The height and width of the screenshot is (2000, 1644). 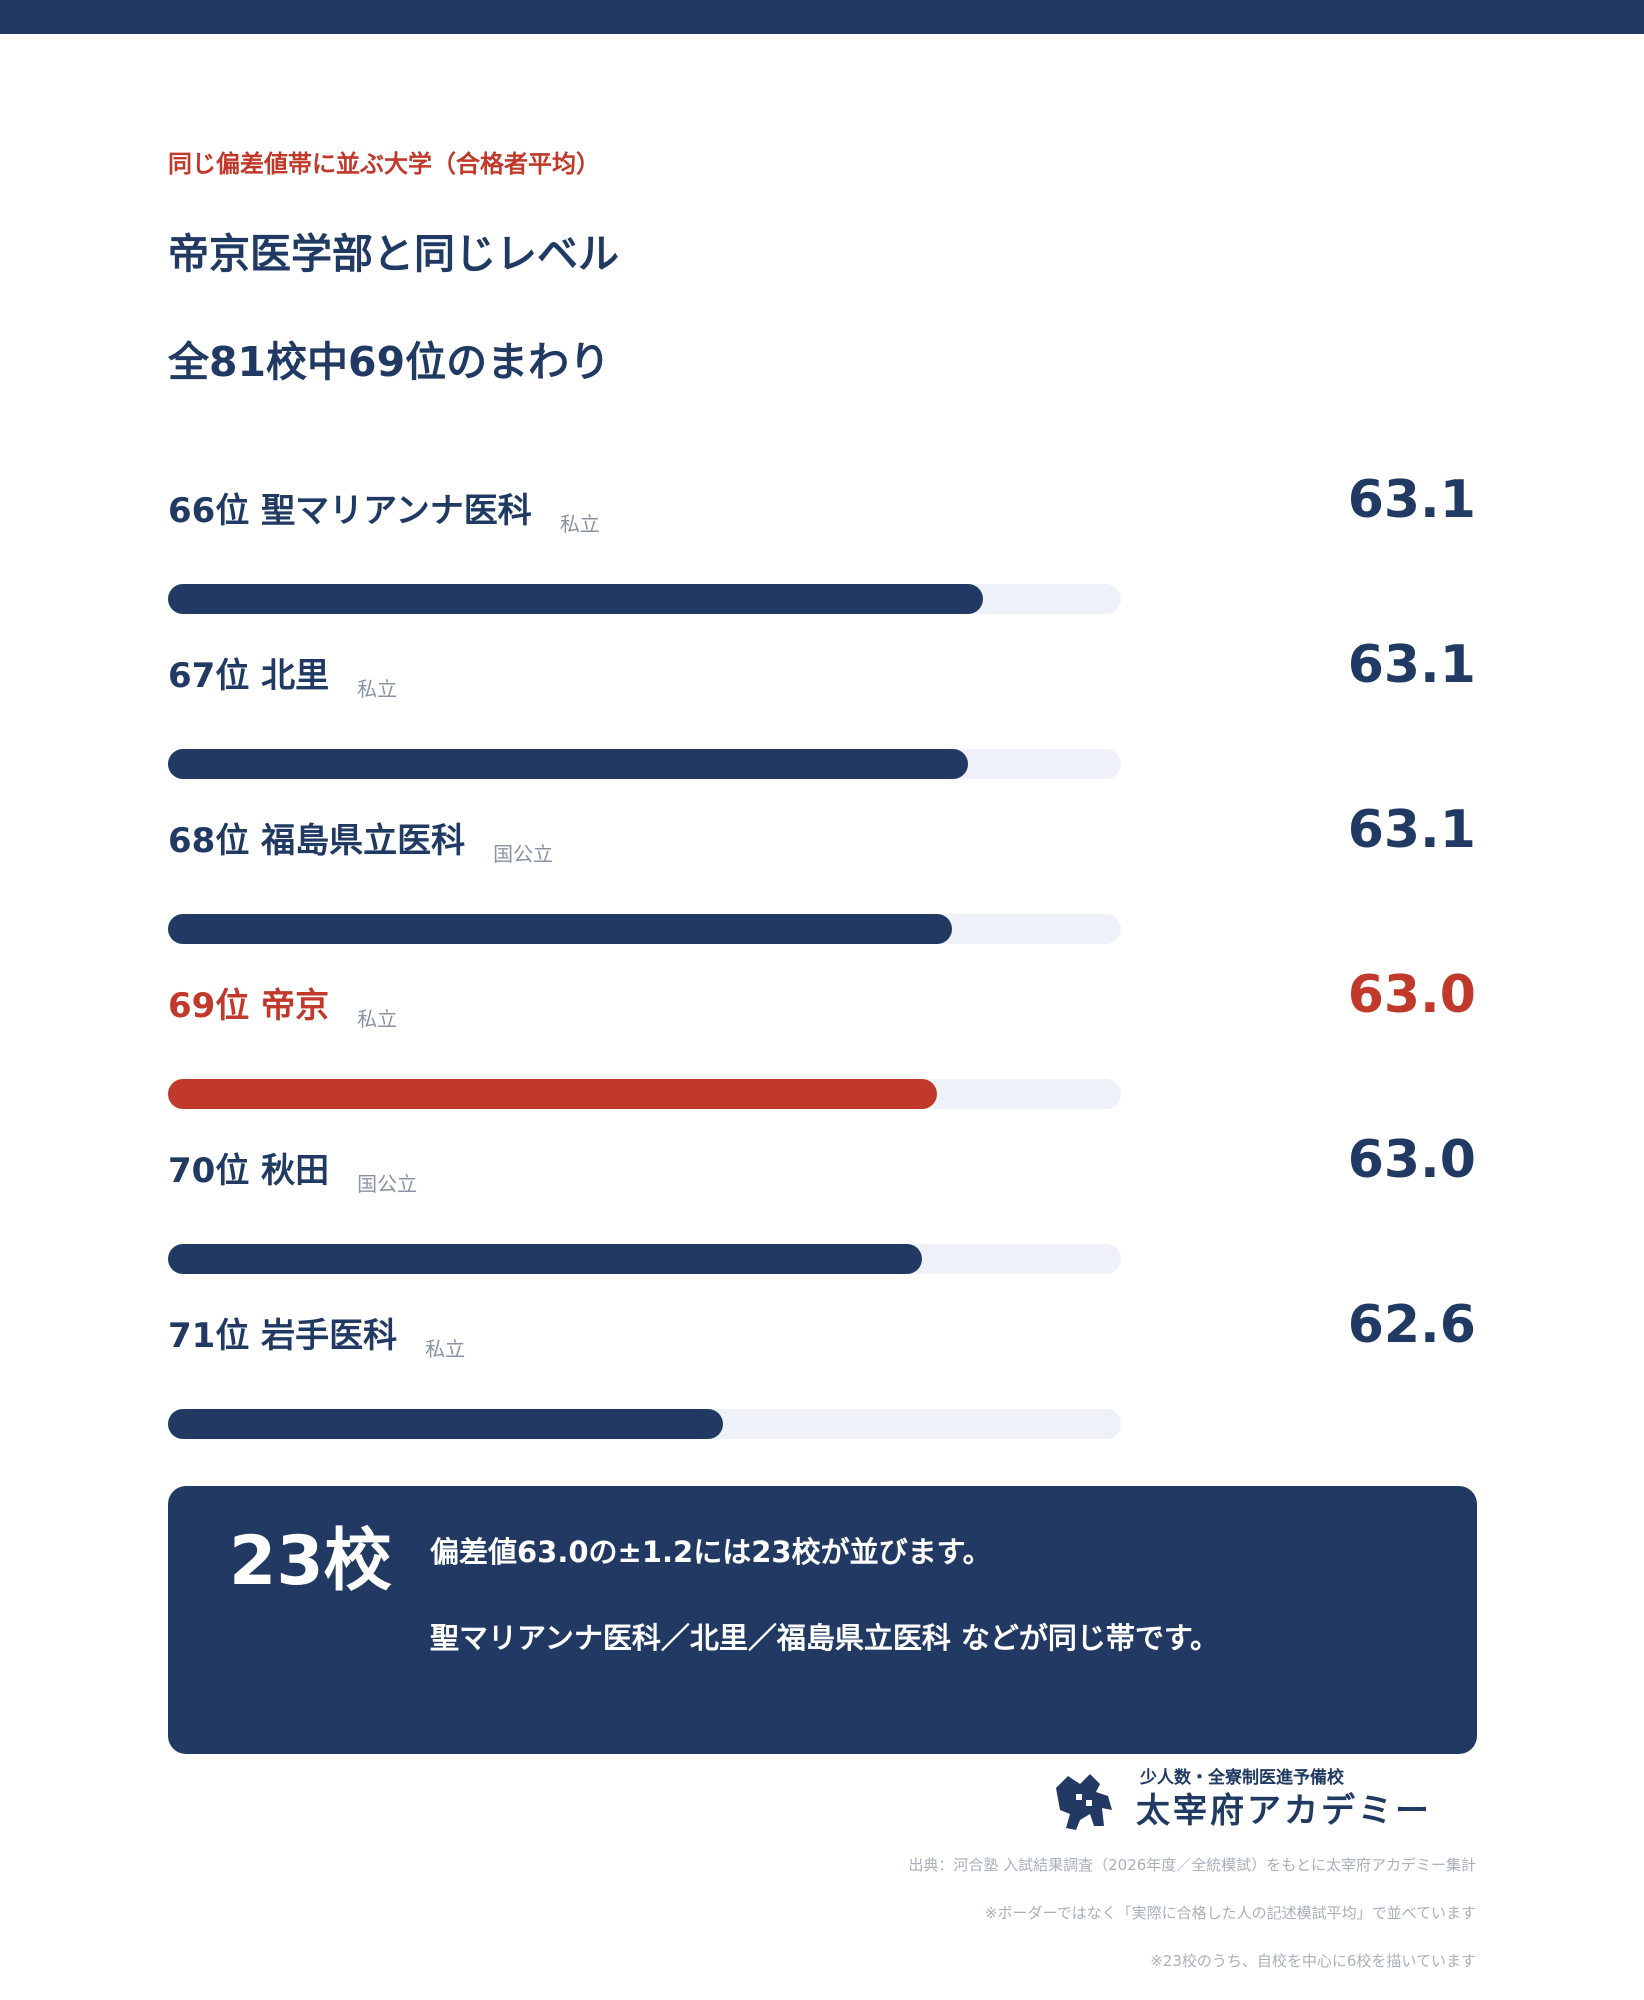 I want to click on row-rank: 70位, so click(x=209, y=1171).